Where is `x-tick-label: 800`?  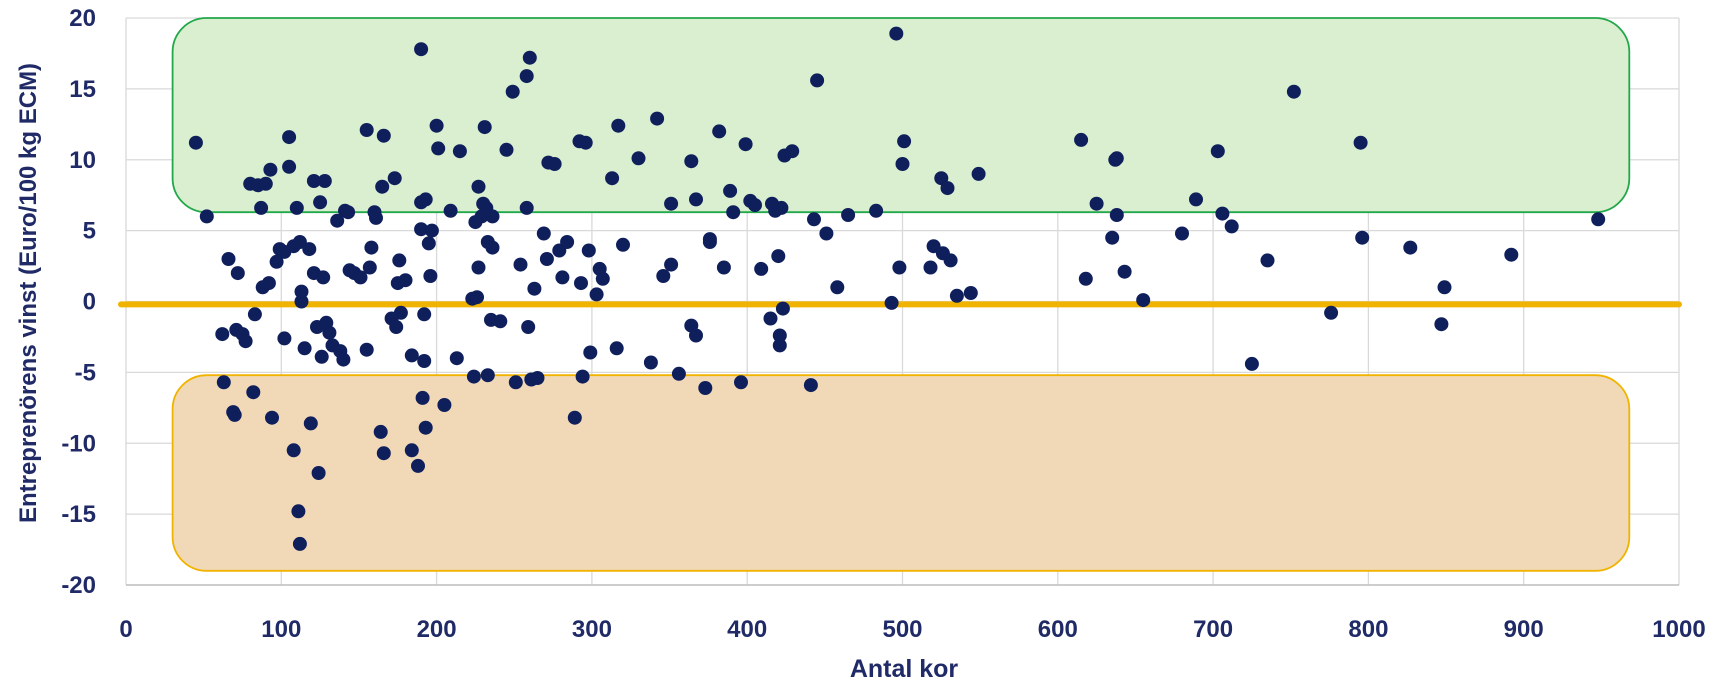
x-tick-label: 800 is located at coordinates (1368, 629).